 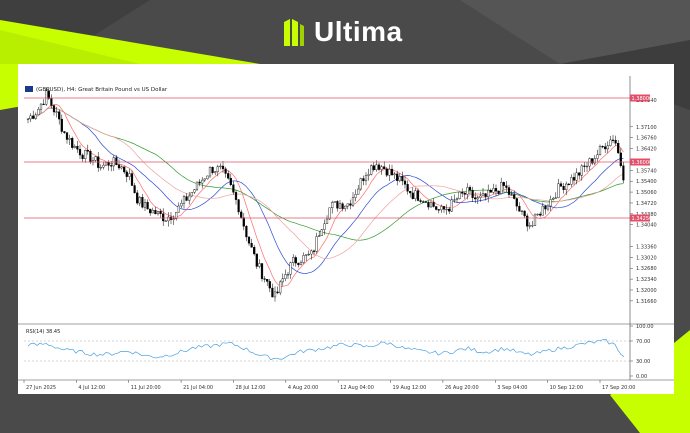 What do you see at coordinates (512, 388) in the screenshot?
I see `x-tick-label: 3 Sep 04:00` at bounding box center [512, 388].